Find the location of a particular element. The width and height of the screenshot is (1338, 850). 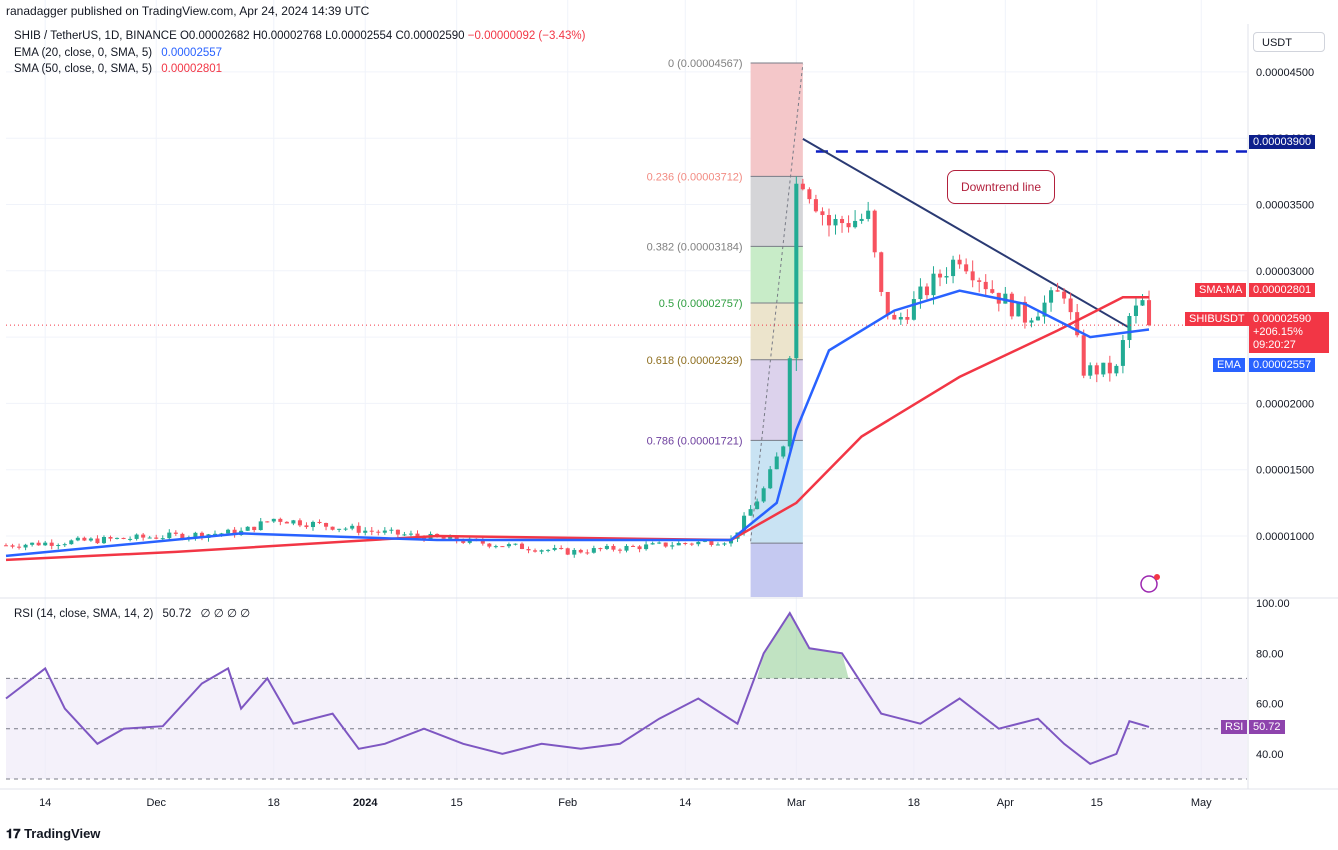

fib-trendline is located at coordinates (777, 302).